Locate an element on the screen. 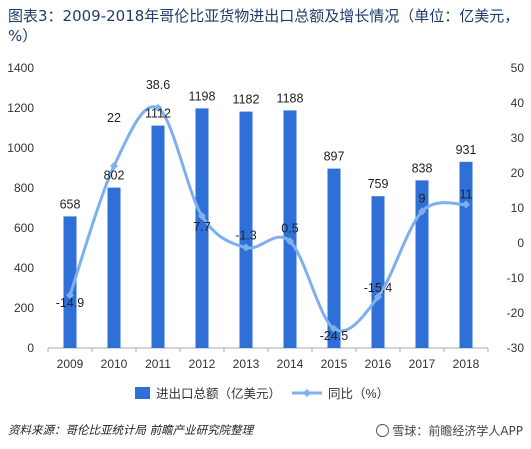  line-value-label: -15.4 is located at coordinates (378, 288).